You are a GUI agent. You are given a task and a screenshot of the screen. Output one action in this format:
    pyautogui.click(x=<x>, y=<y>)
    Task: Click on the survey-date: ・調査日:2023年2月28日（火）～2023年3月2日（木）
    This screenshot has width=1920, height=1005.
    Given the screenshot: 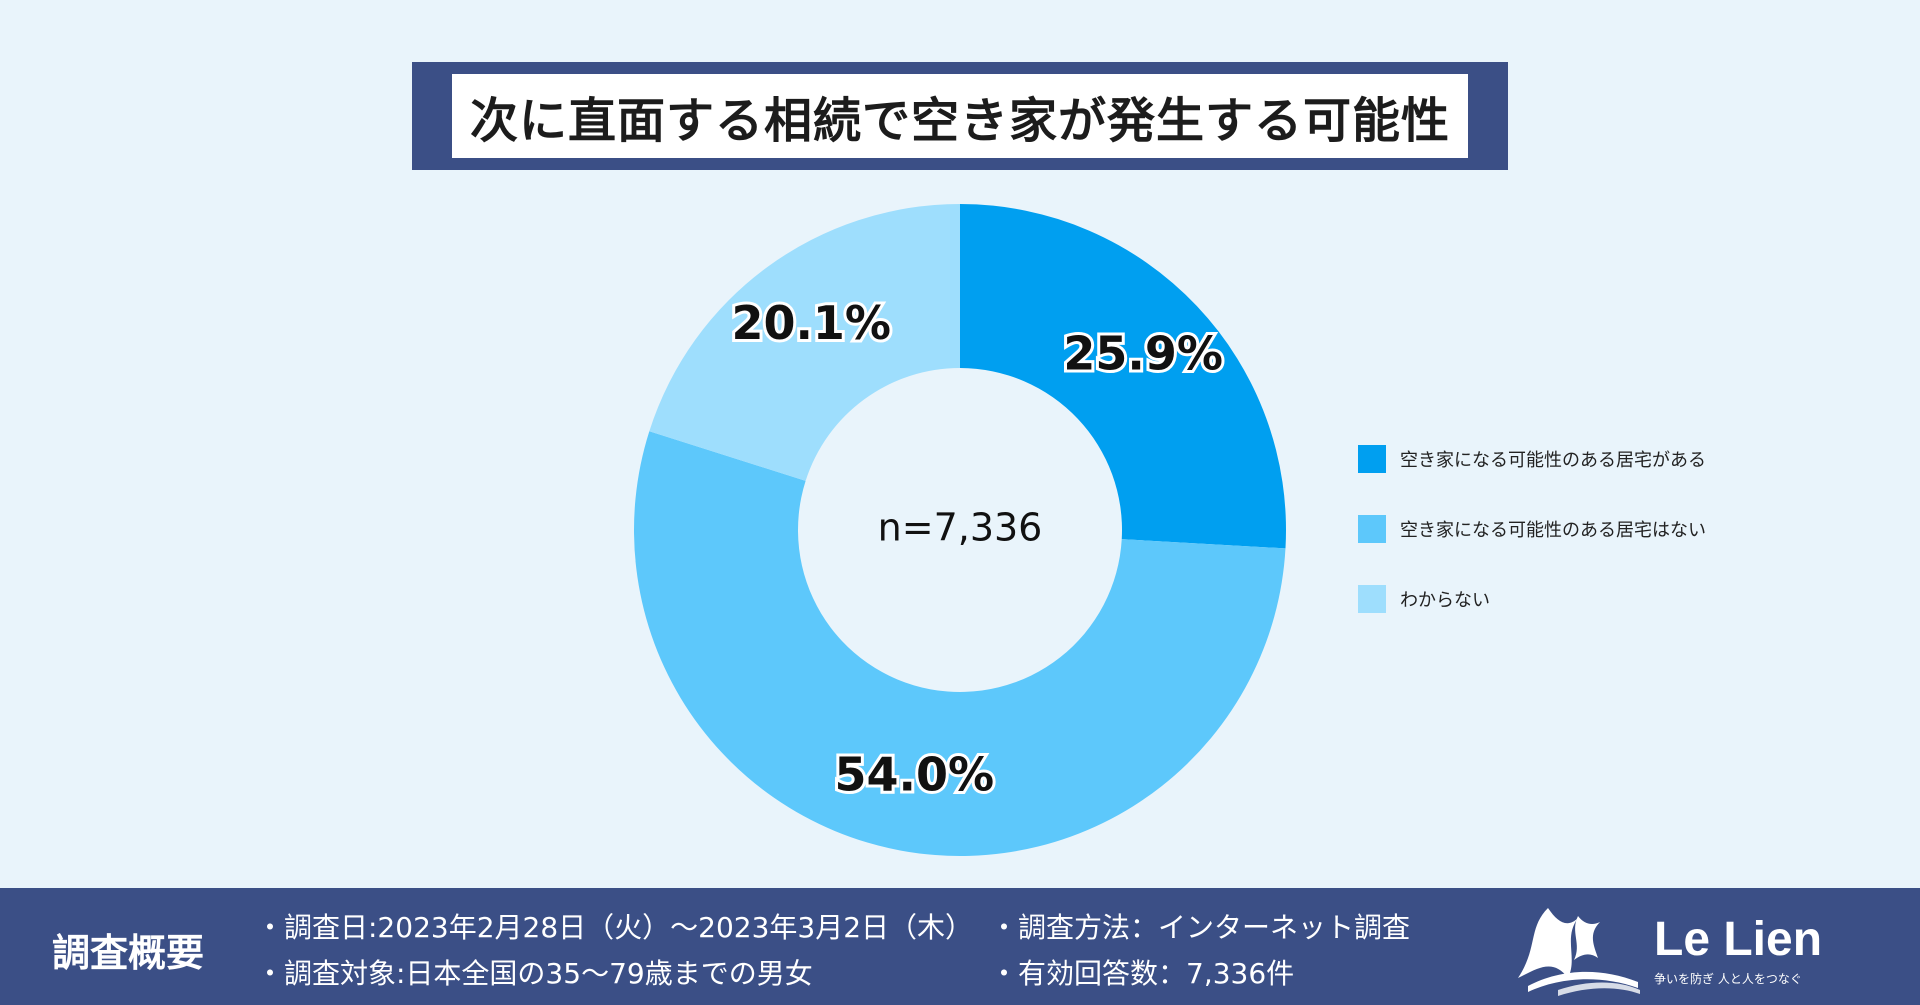 What is the action you would take?
    pyautogui.click(x=615, y=927)
    